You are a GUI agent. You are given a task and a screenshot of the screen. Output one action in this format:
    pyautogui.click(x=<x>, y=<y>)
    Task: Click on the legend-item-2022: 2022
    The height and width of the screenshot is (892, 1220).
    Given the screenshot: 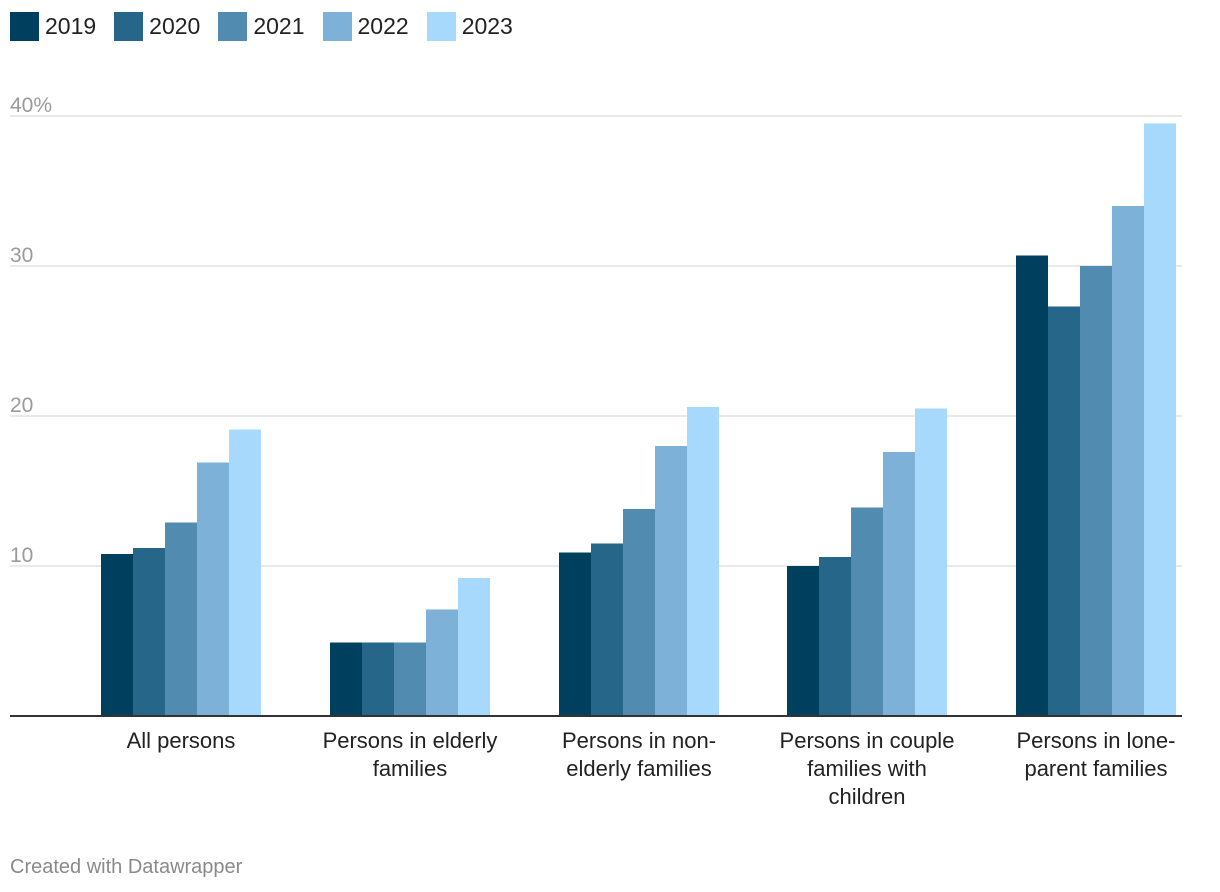 What is the action you would take?
    pyautogui.click(x=365, y=26)
    